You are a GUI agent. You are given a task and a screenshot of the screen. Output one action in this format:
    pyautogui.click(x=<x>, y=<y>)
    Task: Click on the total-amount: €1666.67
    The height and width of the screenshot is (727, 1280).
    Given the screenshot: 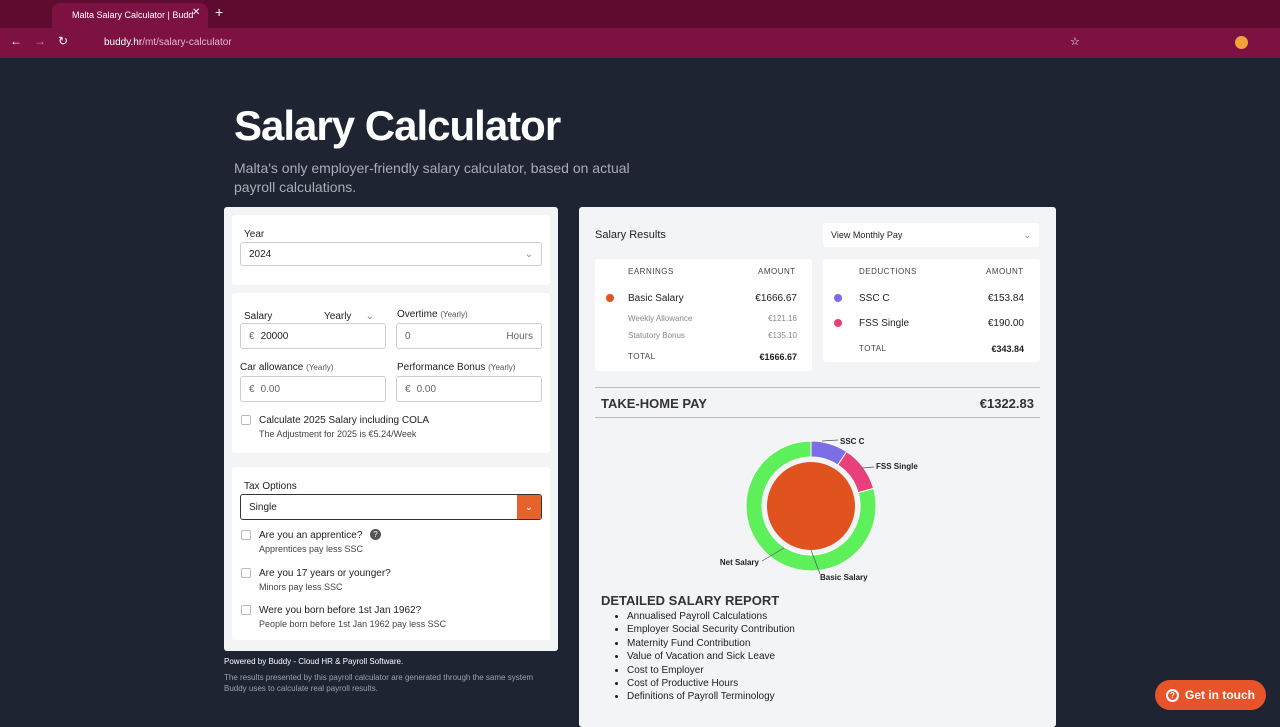 What is the action you would take?
    pyautogui.click(x=778, y=357)
    